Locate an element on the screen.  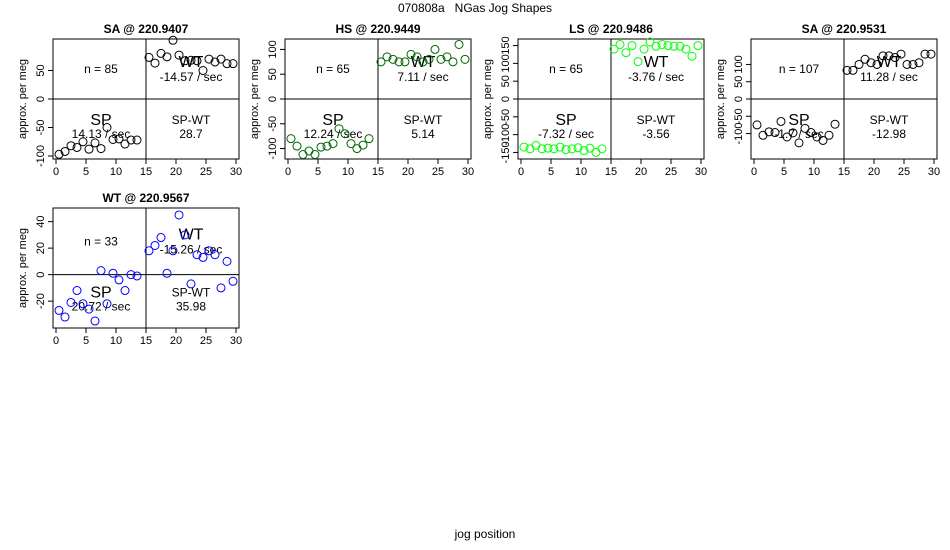
wt-rate-label: -14.57 / sec is located at coordinates (191, 77).